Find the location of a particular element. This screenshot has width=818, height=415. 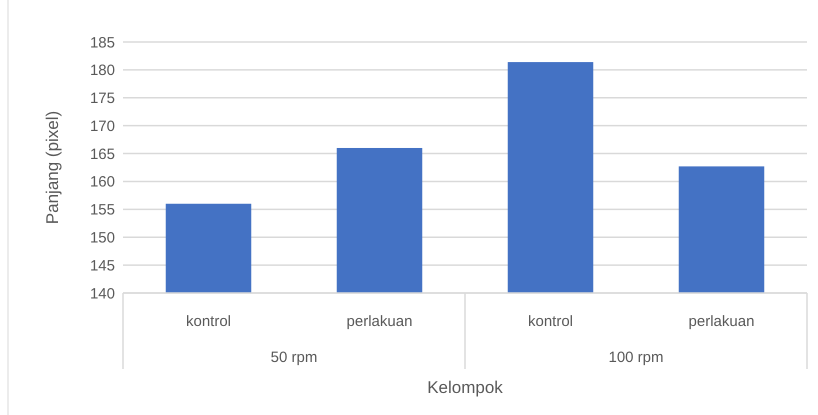

y-tick-label: 155 is located at coordinates (102, 210).